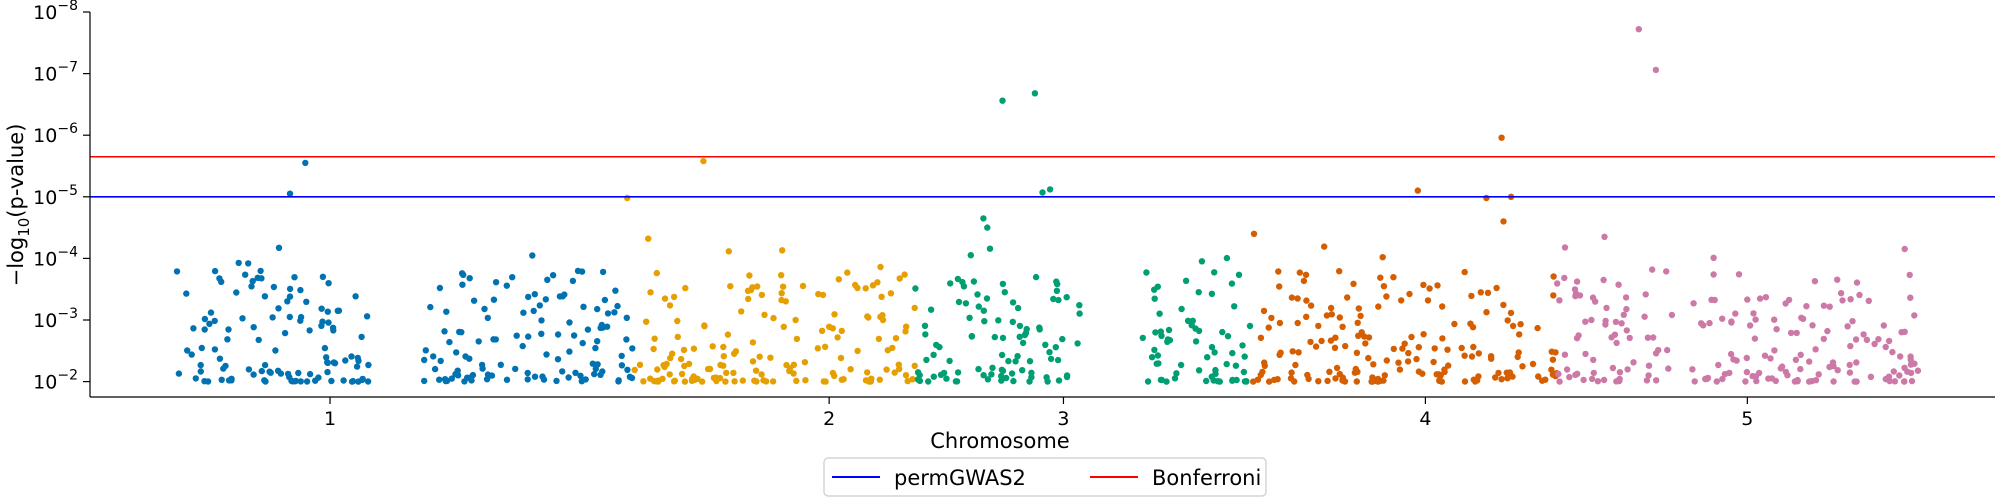  I want to click on x-tick-label: 5, so click(1747, 419).